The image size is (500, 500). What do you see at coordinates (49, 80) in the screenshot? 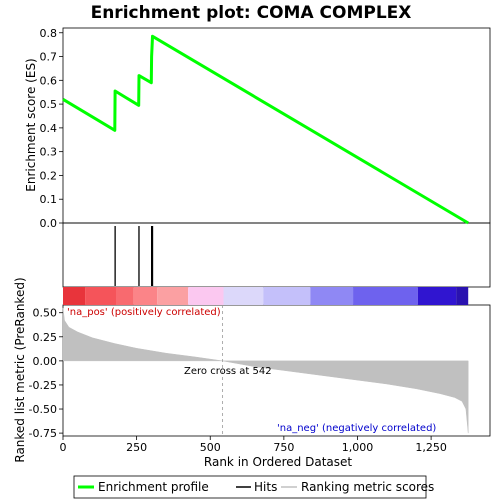
I see `es-y-tick-label: 0.6` at bounding box center [49, 80].